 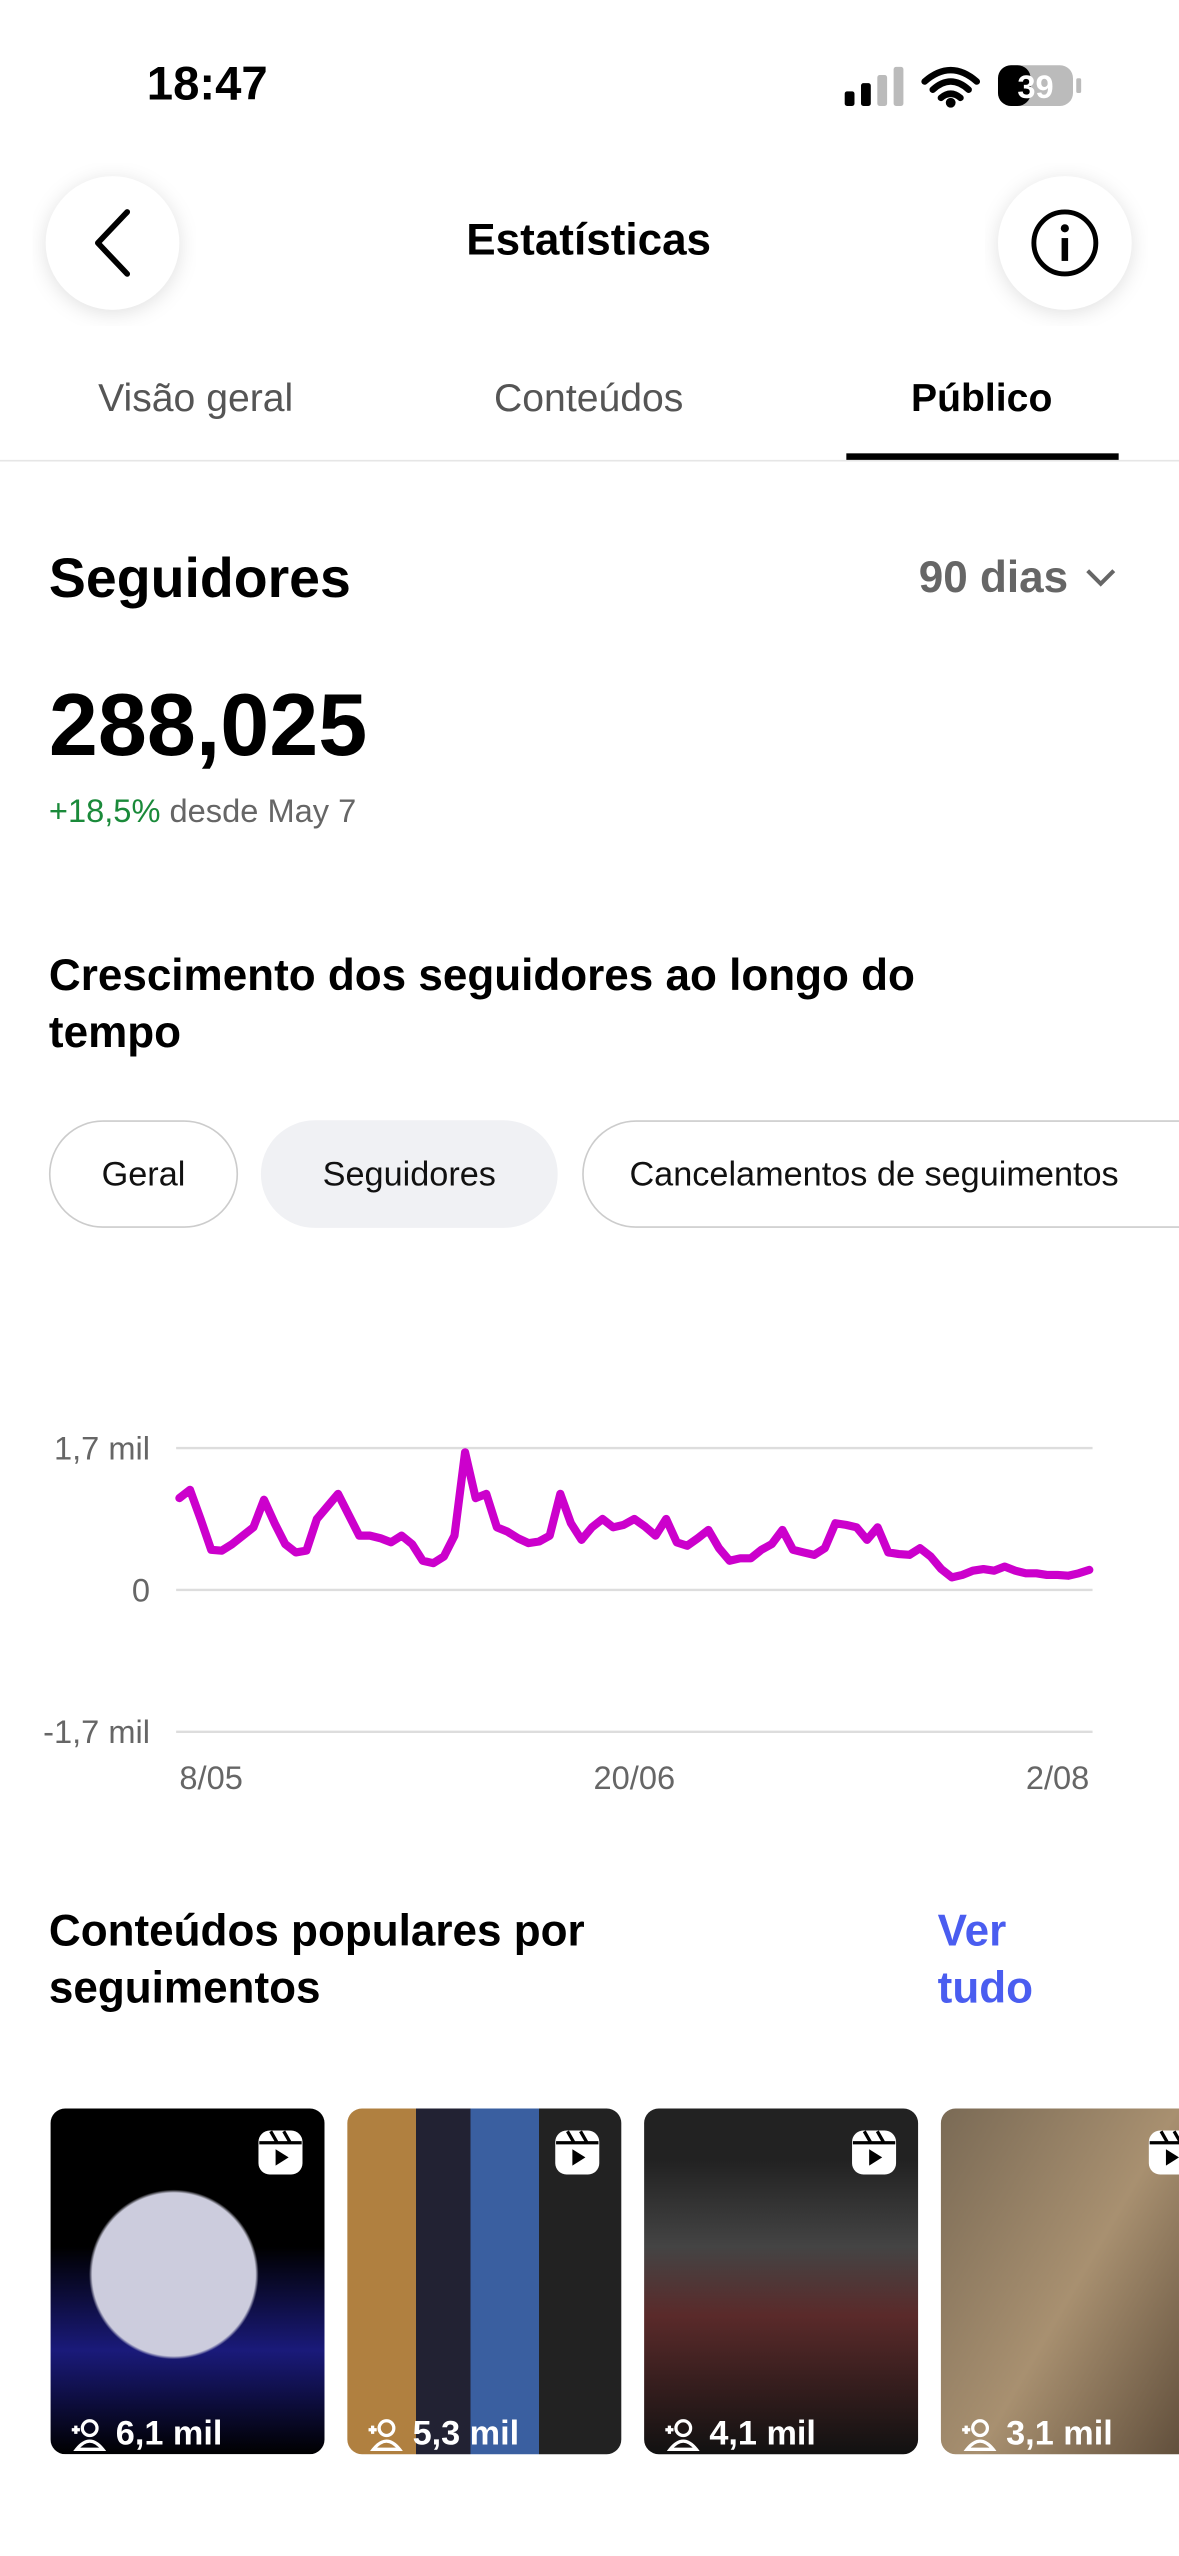 What do you see at coordinates (207, 84) in the screenshot?
I see `status-time: 18:47` at bounding box center [207, 84].